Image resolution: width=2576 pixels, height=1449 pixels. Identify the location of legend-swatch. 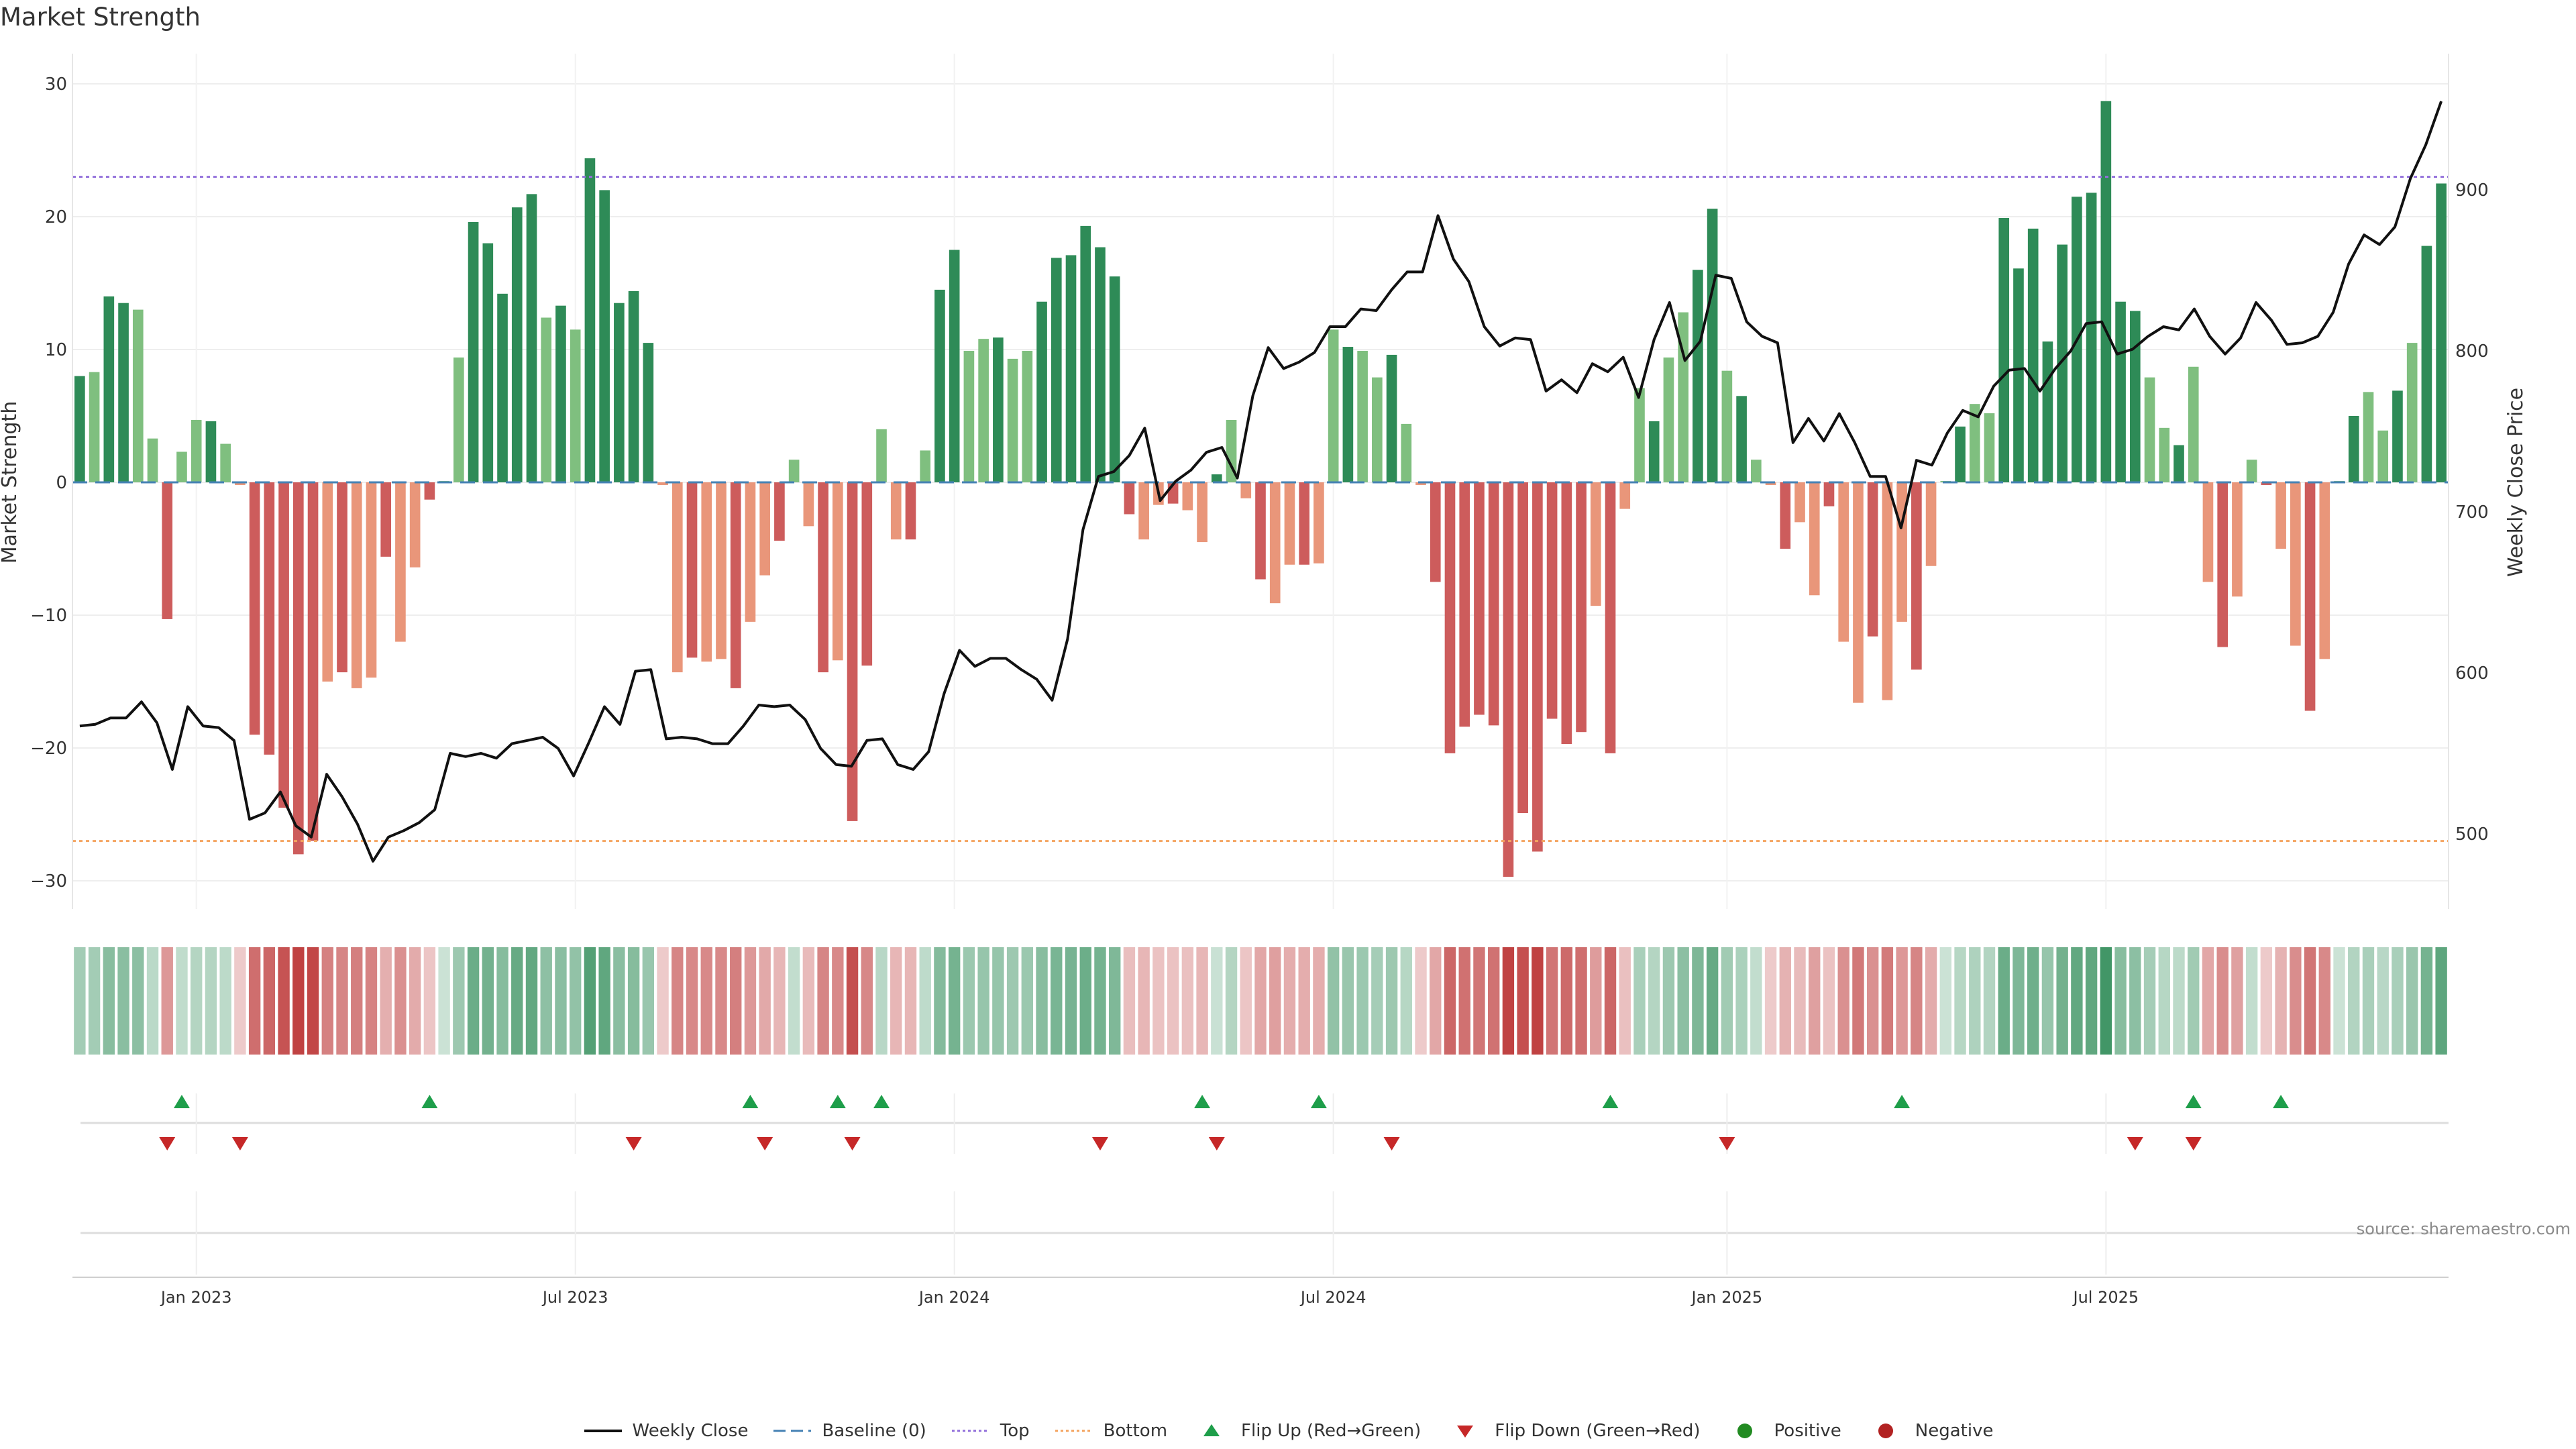
(970, 1431).